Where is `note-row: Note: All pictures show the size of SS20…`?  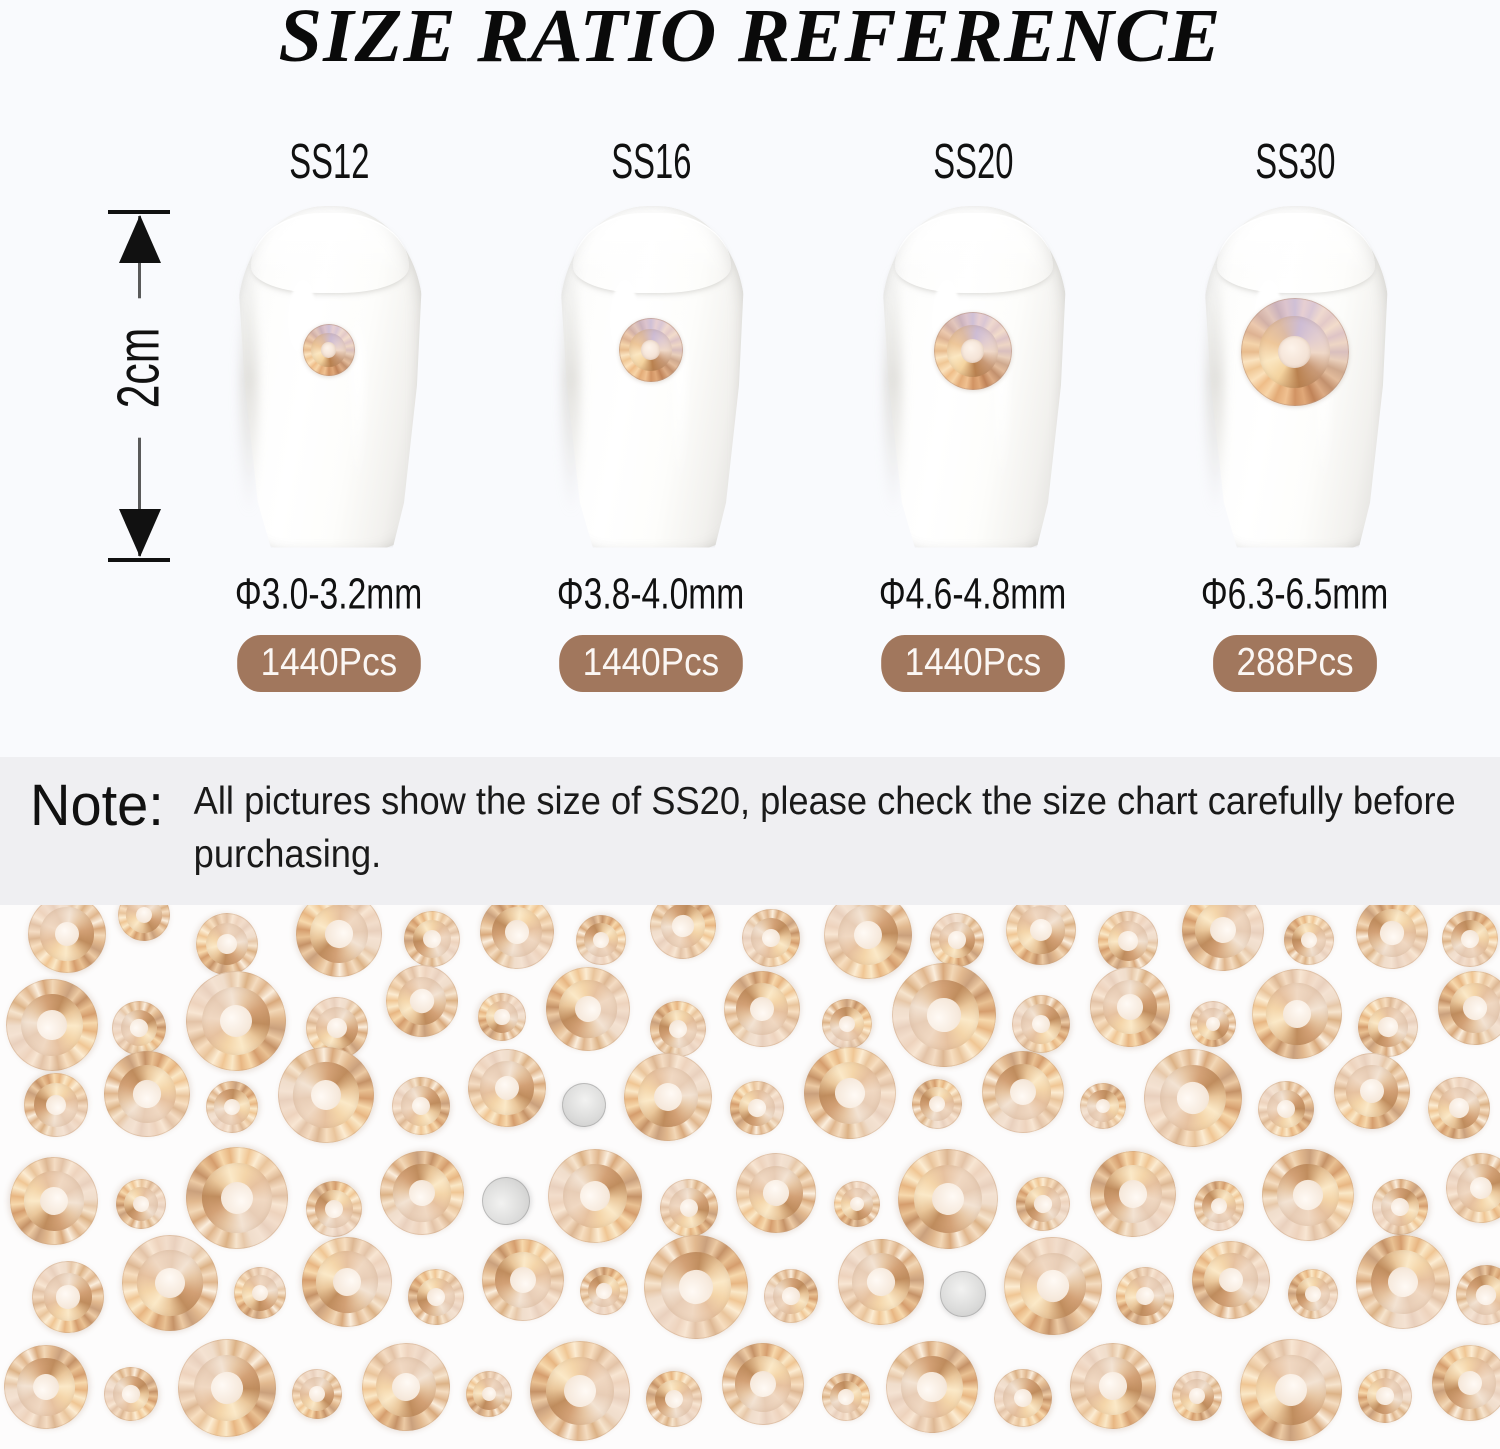
note-row: Note: All pictures show the size of SS20… is located at coordinates (752, 827).